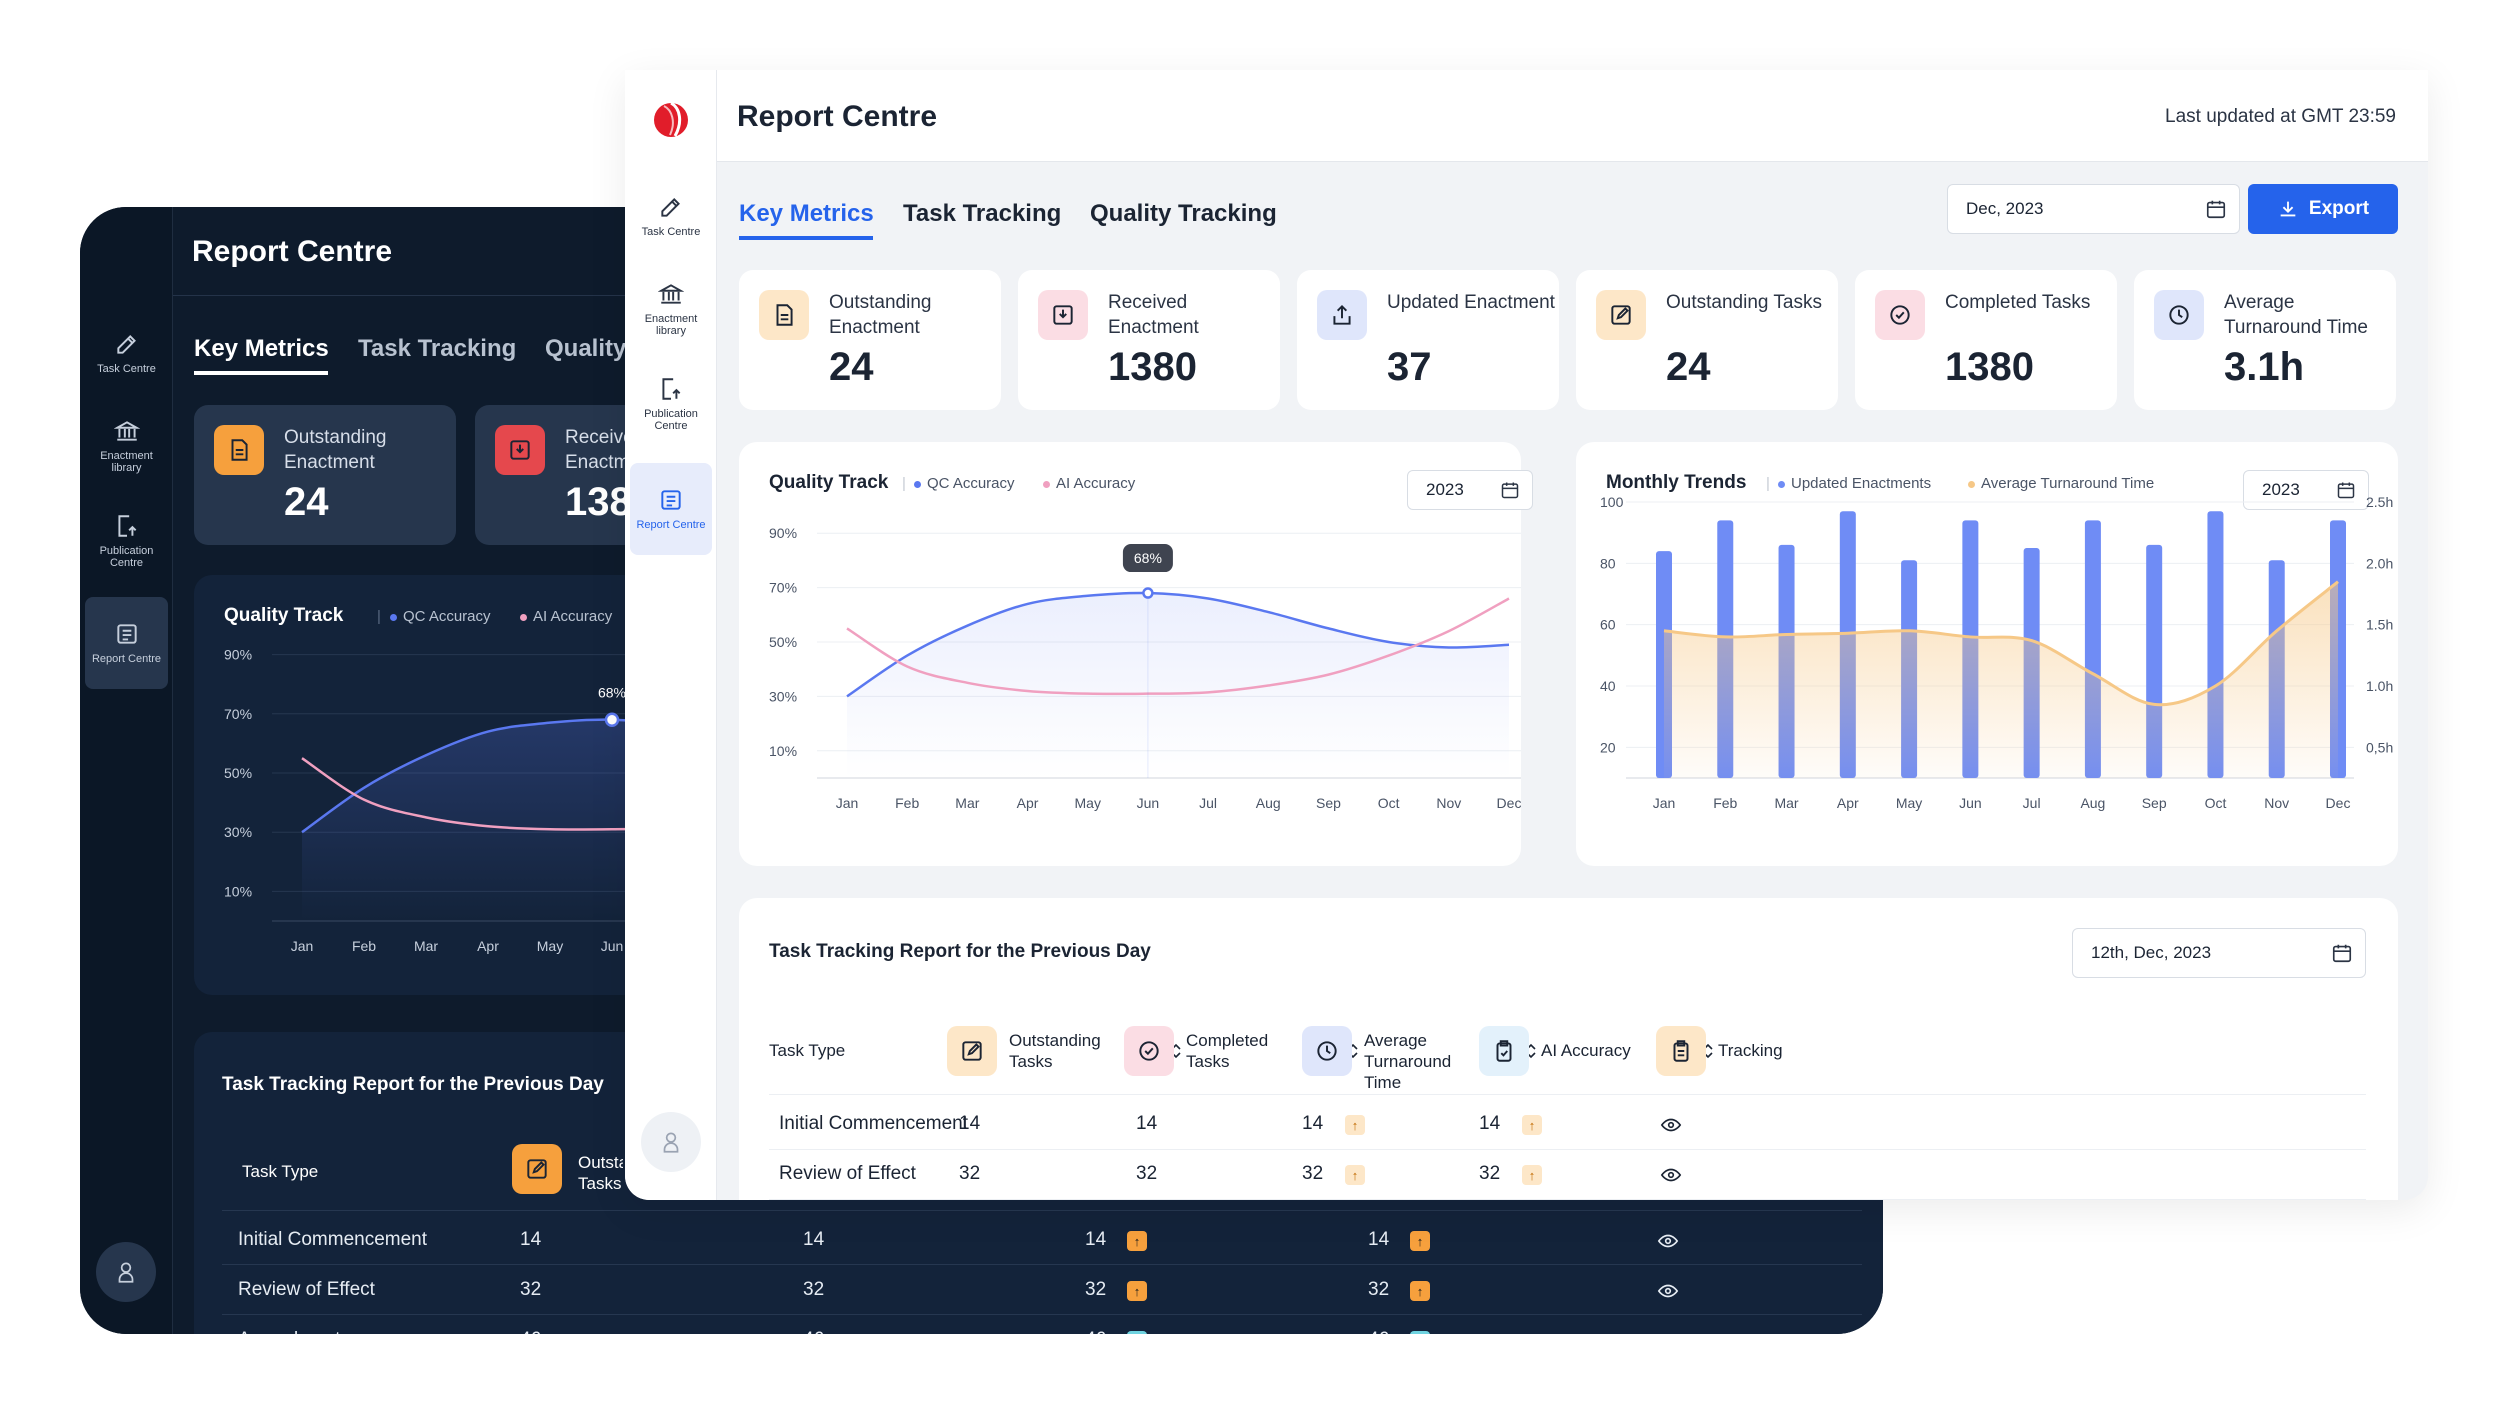 The image size is (2500, 1417). Describe the element at coordinates (1055, 1051) in the screenshot. I see `col-header-label: Outstanding Tasks` at that location.